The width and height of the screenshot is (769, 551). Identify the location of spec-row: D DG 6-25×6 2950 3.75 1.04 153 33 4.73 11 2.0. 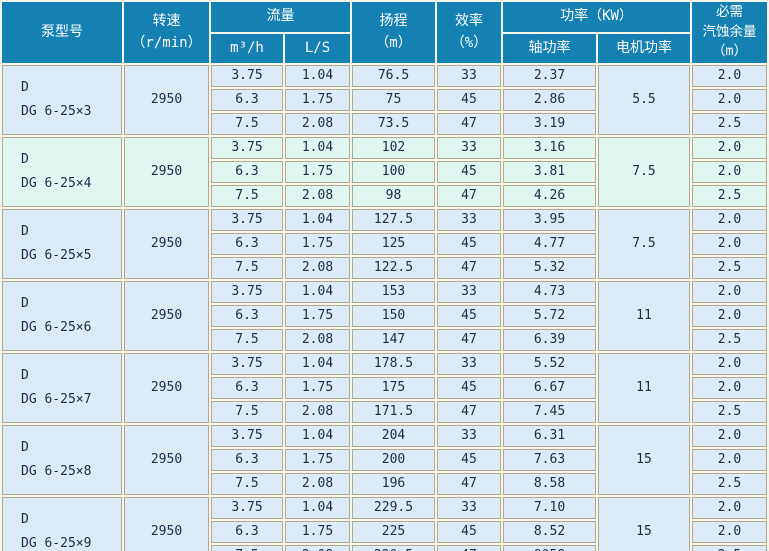
(385, 315).